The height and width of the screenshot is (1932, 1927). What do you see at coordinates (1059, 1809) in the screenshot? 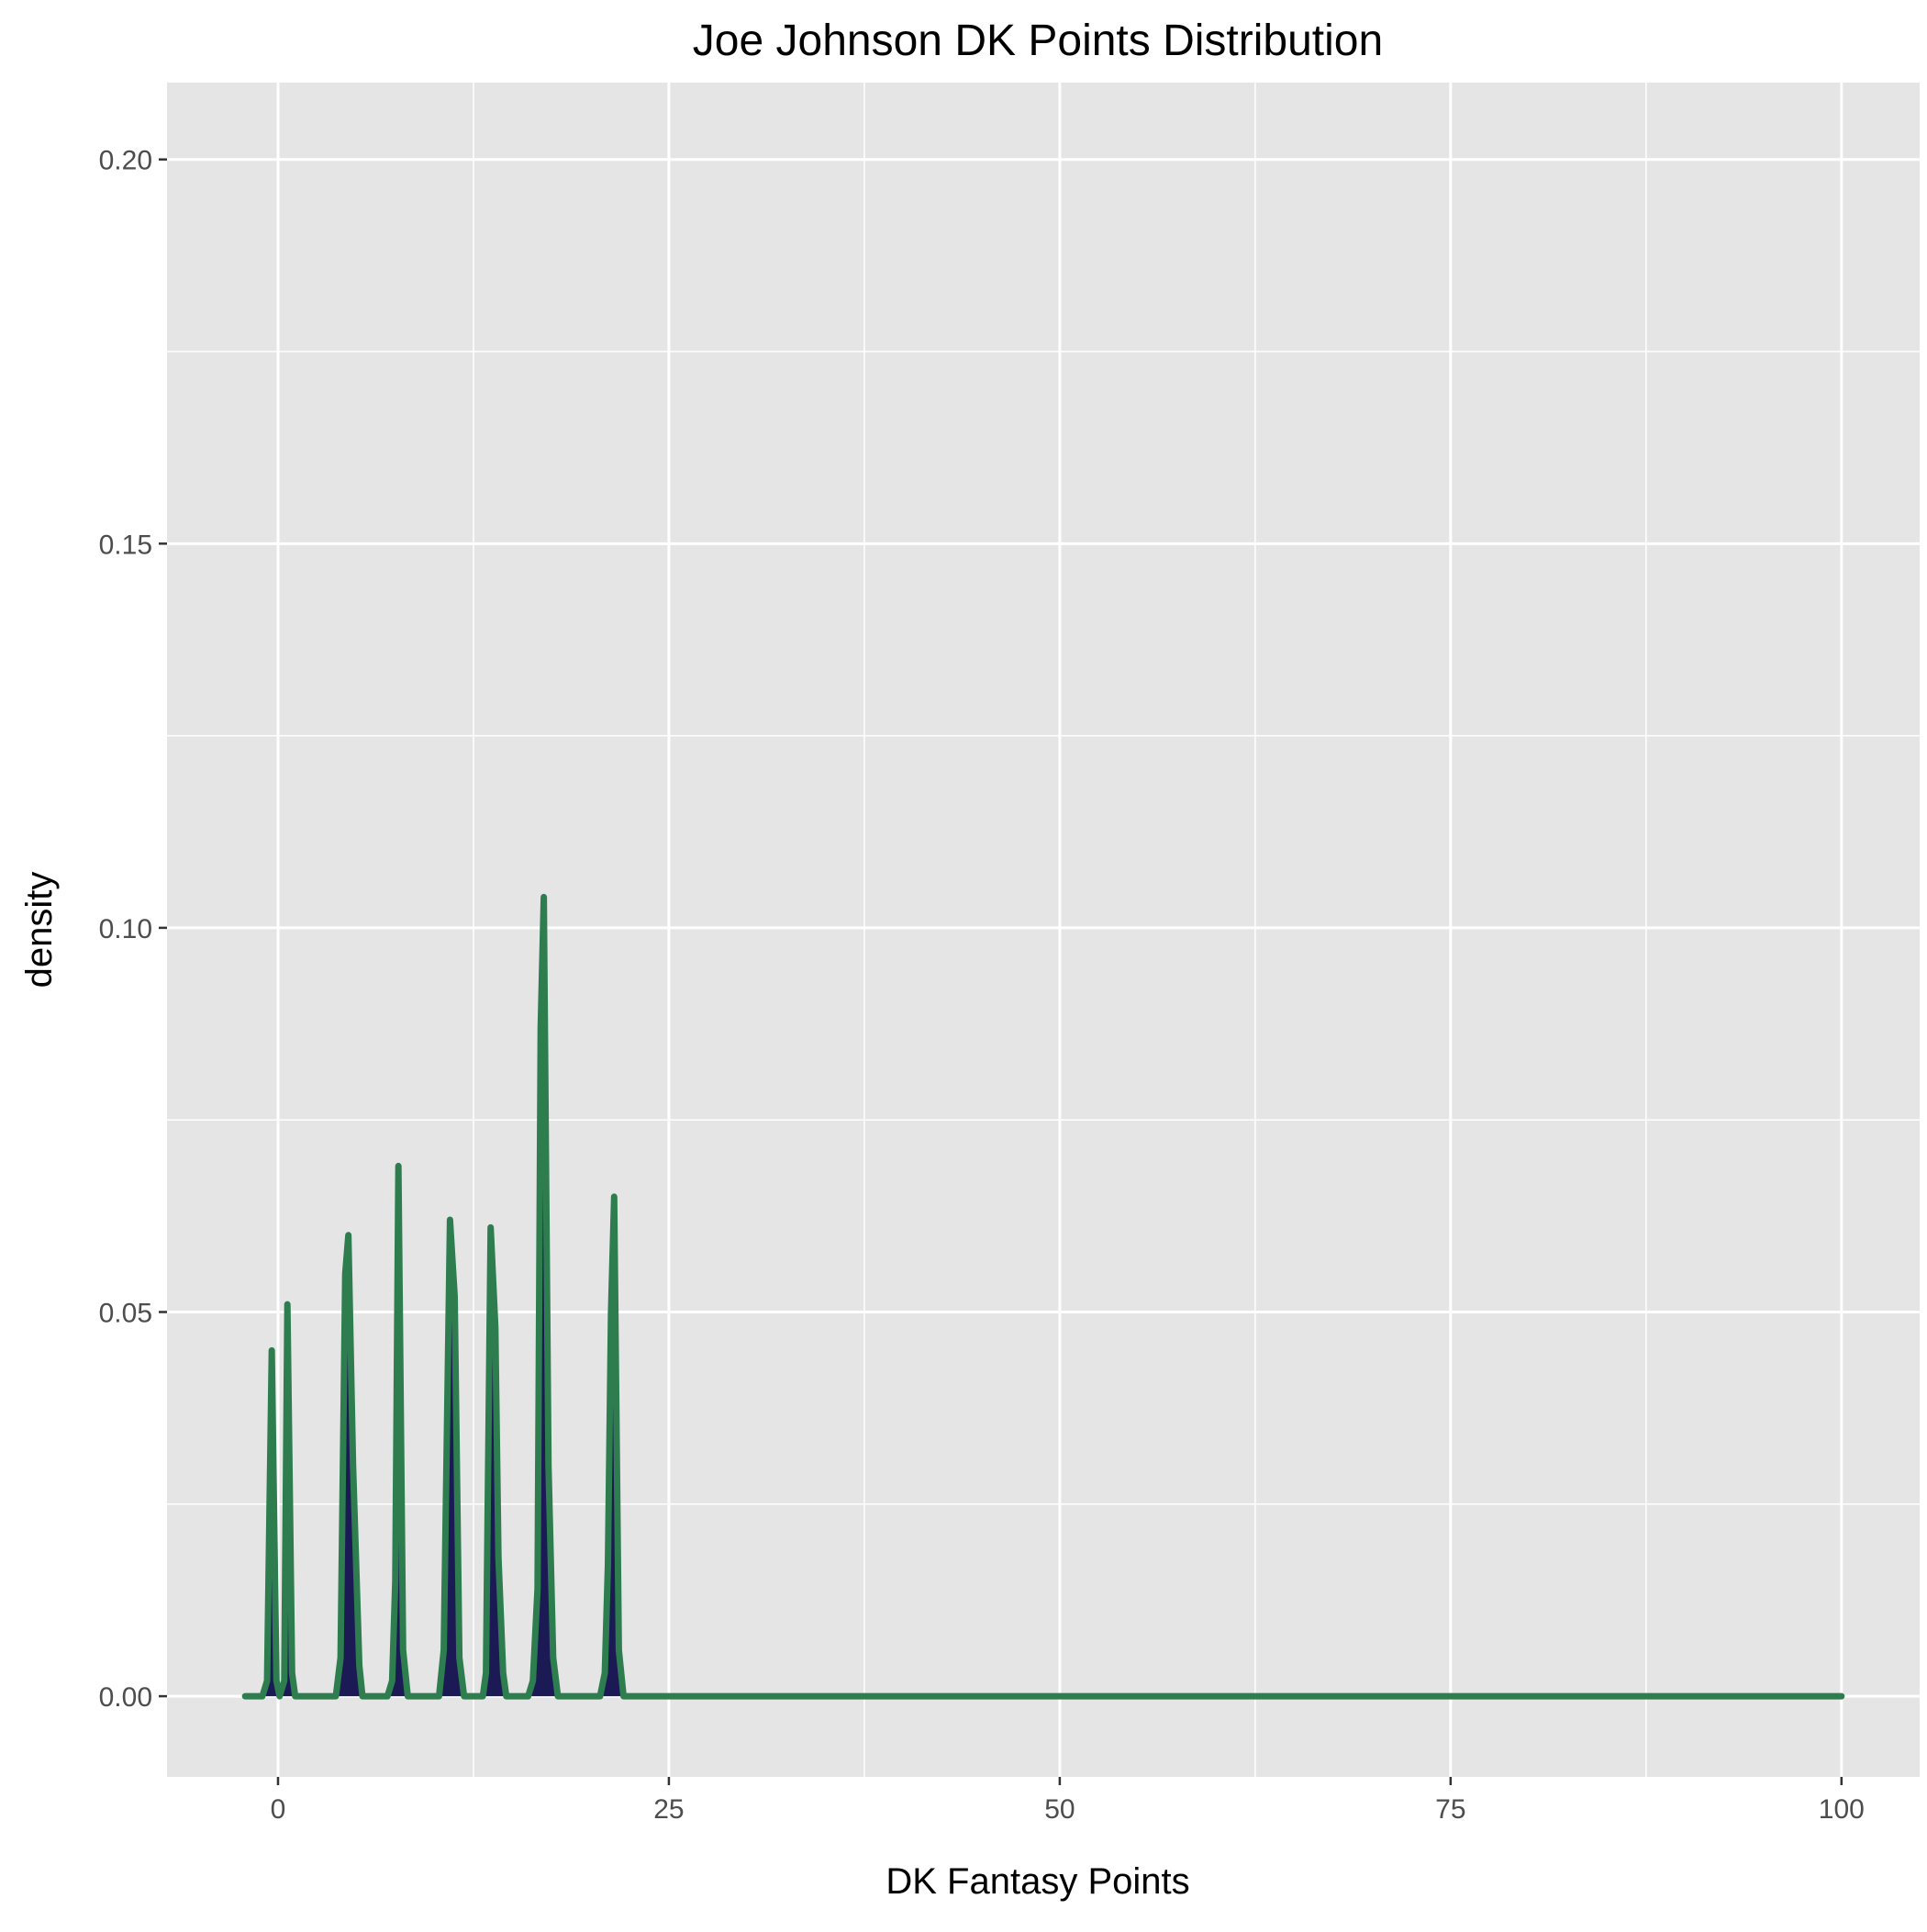
I see `x-tick-label: 50` at bounding box center [1059, 1809].